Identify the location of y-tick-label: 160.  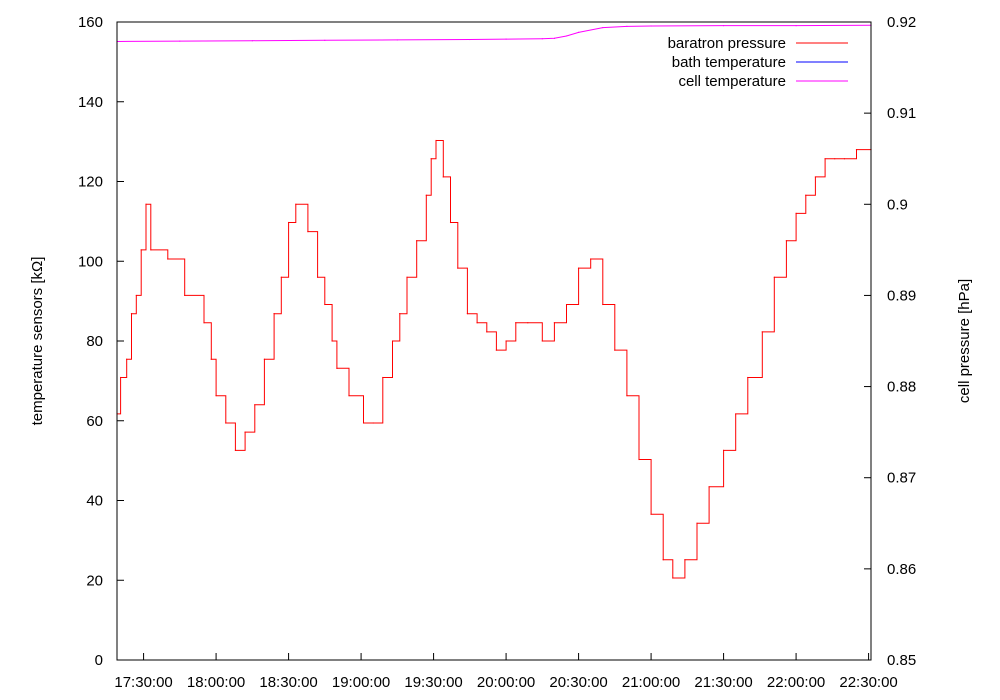
(90, 22).